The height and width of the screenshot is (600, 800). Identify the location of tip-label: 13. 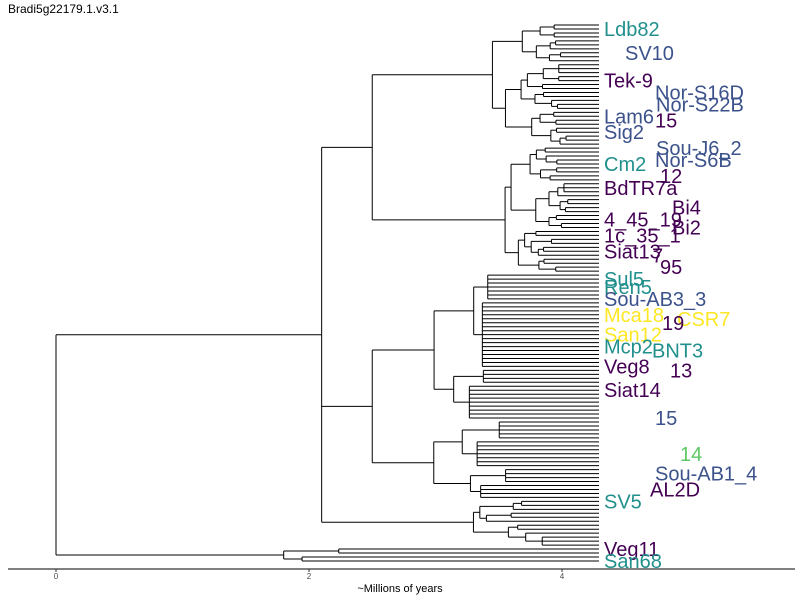
(681, 371).